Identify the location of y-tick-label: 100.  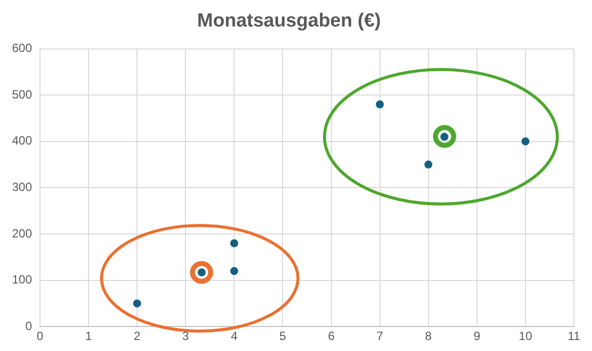
(22, 279).